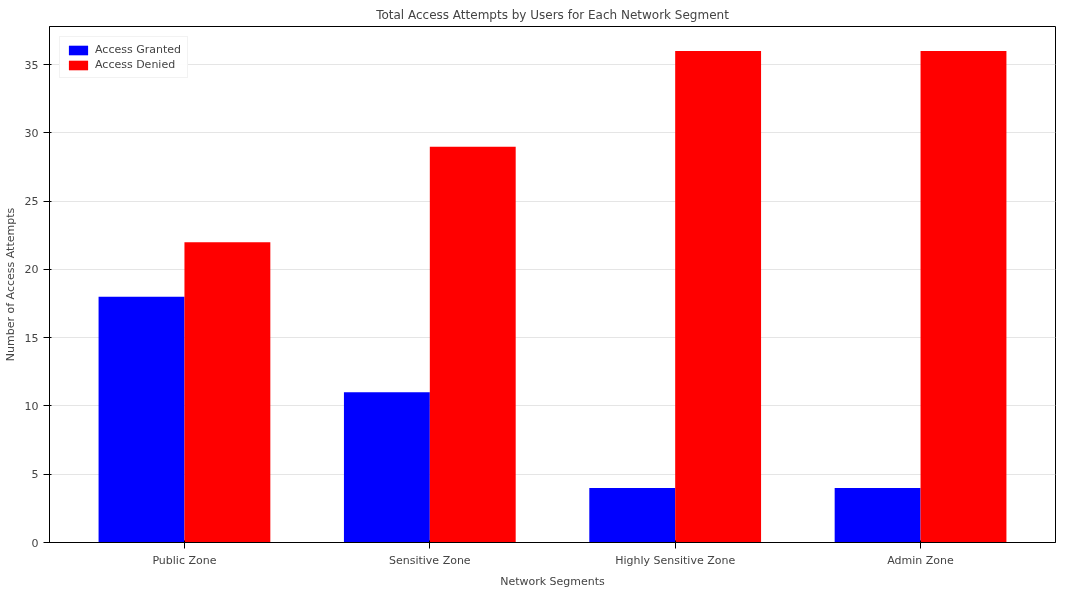  I want to click on legend-label: Access Granted, so click(138, 49).